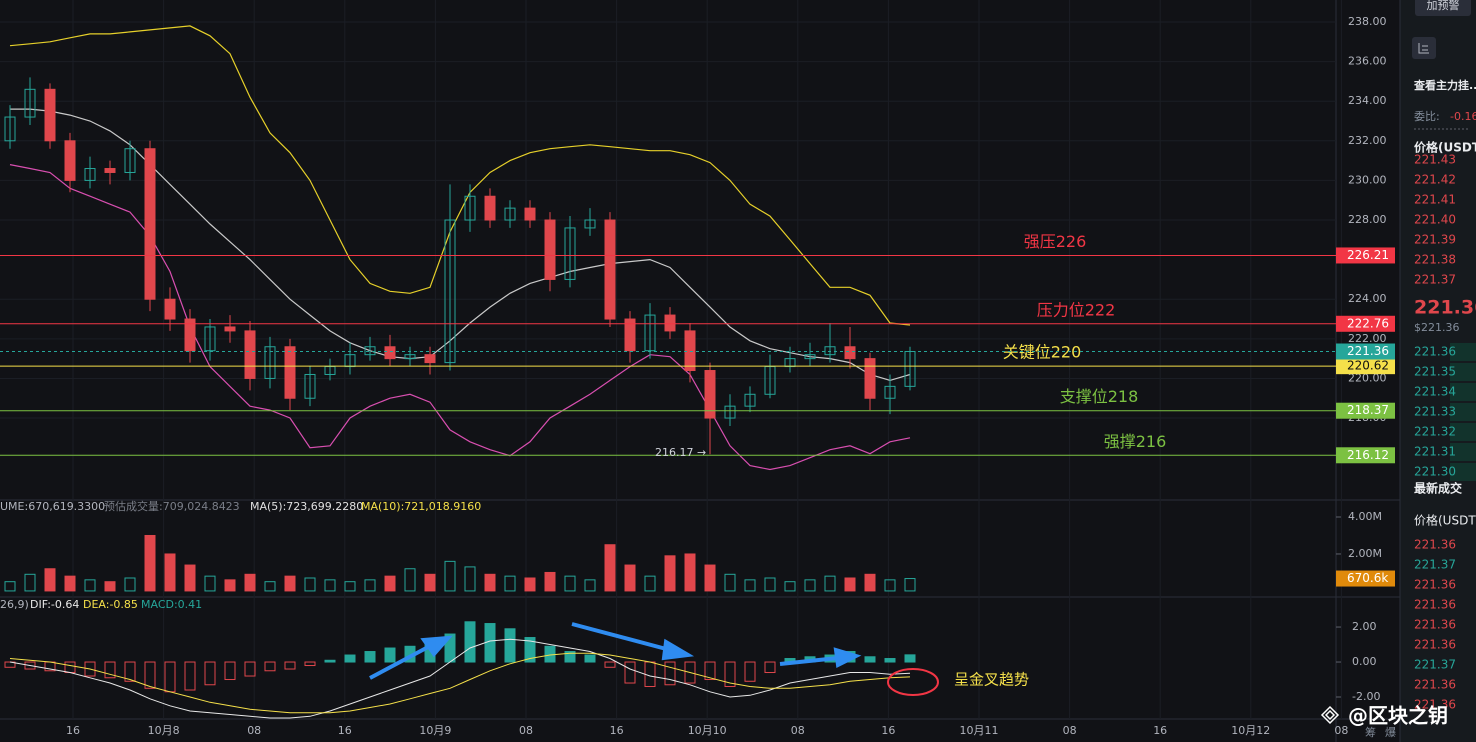  What do you see at coordinates (1438, 488) in the screenshot?
I see `trades-title: 最新成交` at bounding box center [1438, 488].